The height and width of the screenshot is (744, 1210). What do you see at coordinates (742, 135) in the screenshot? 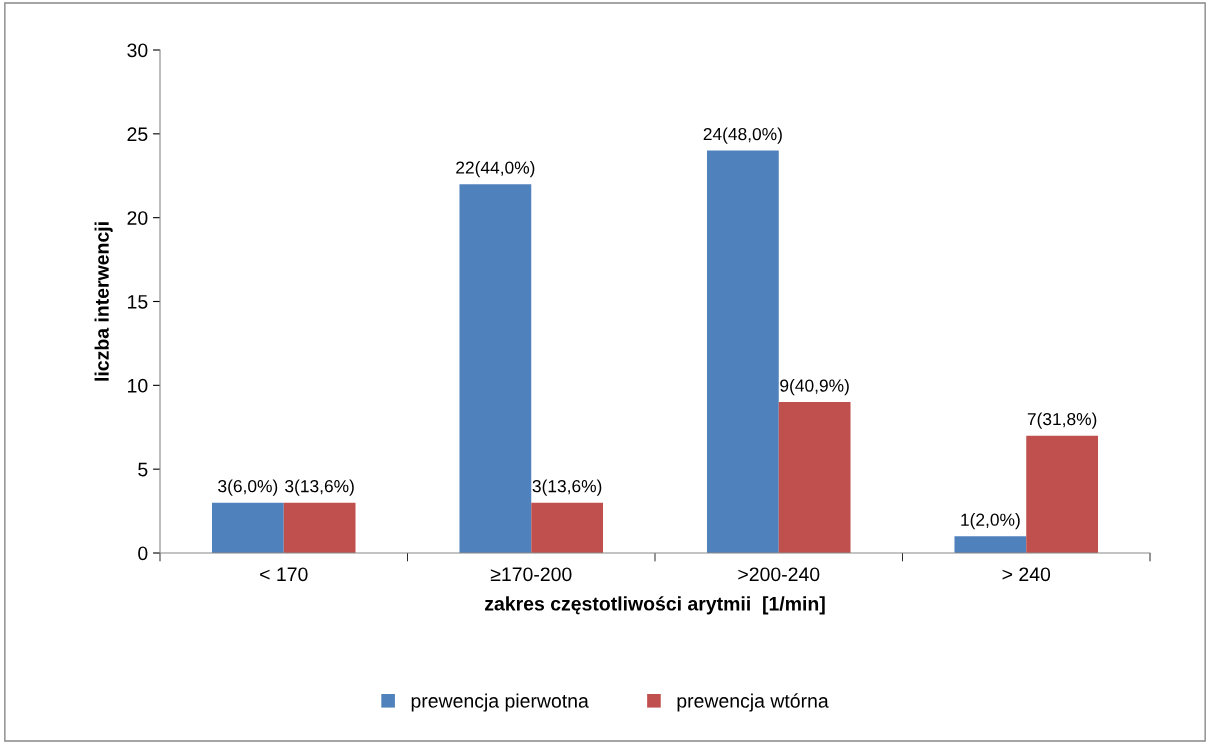
I see `data-label: 24(48,0%)` at bounding box center [742, 135].